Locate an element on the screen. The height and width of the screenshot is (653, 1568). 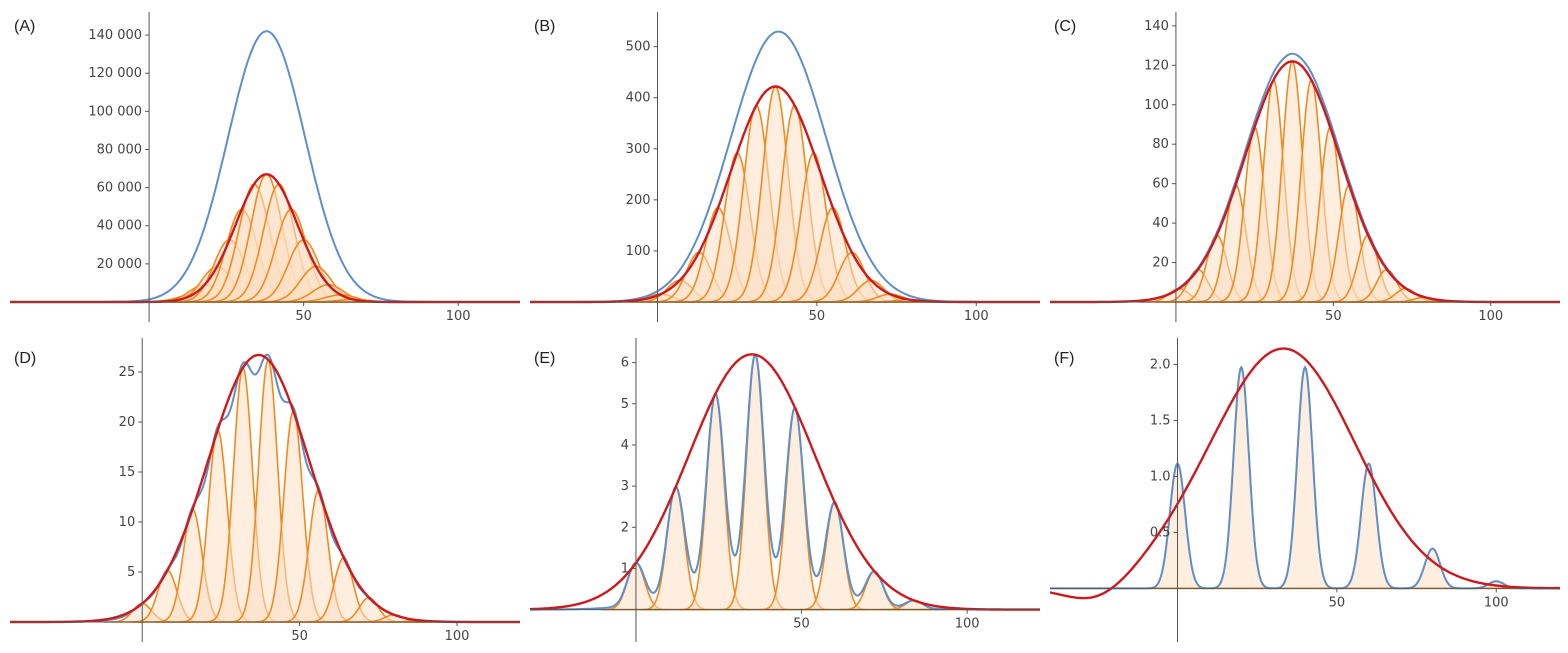
y-tick-label: 60 is located at coordinates (1160, 184).